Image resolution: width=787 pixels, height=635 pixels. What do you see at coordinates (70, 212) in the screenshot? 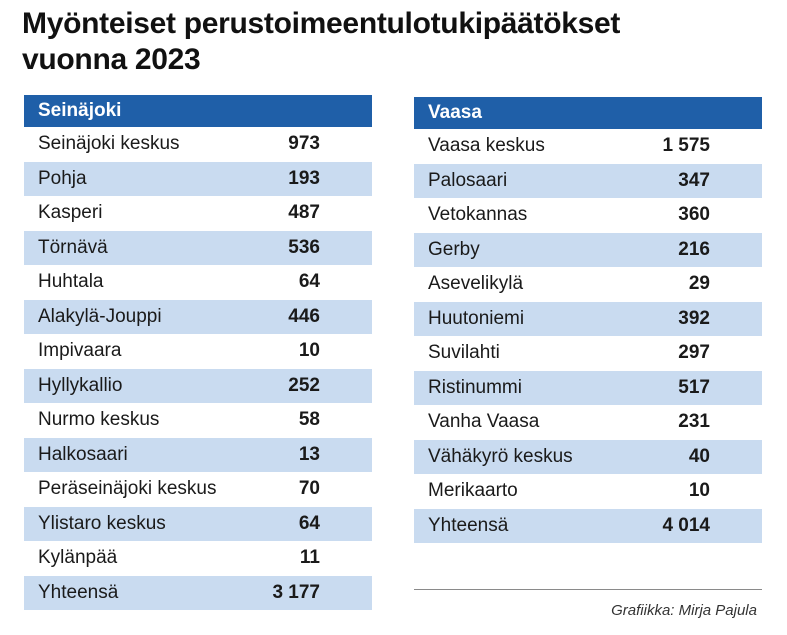
I see `area-name: Kasperi` at bounding box center [70, 212].